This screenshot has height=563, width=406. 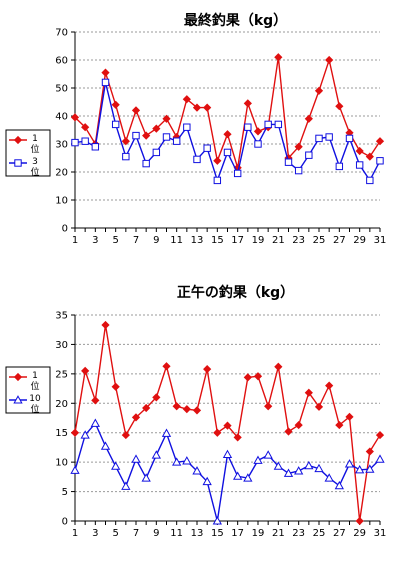 I want to click on y-tick-label: 40, so click(x=61, y=117).